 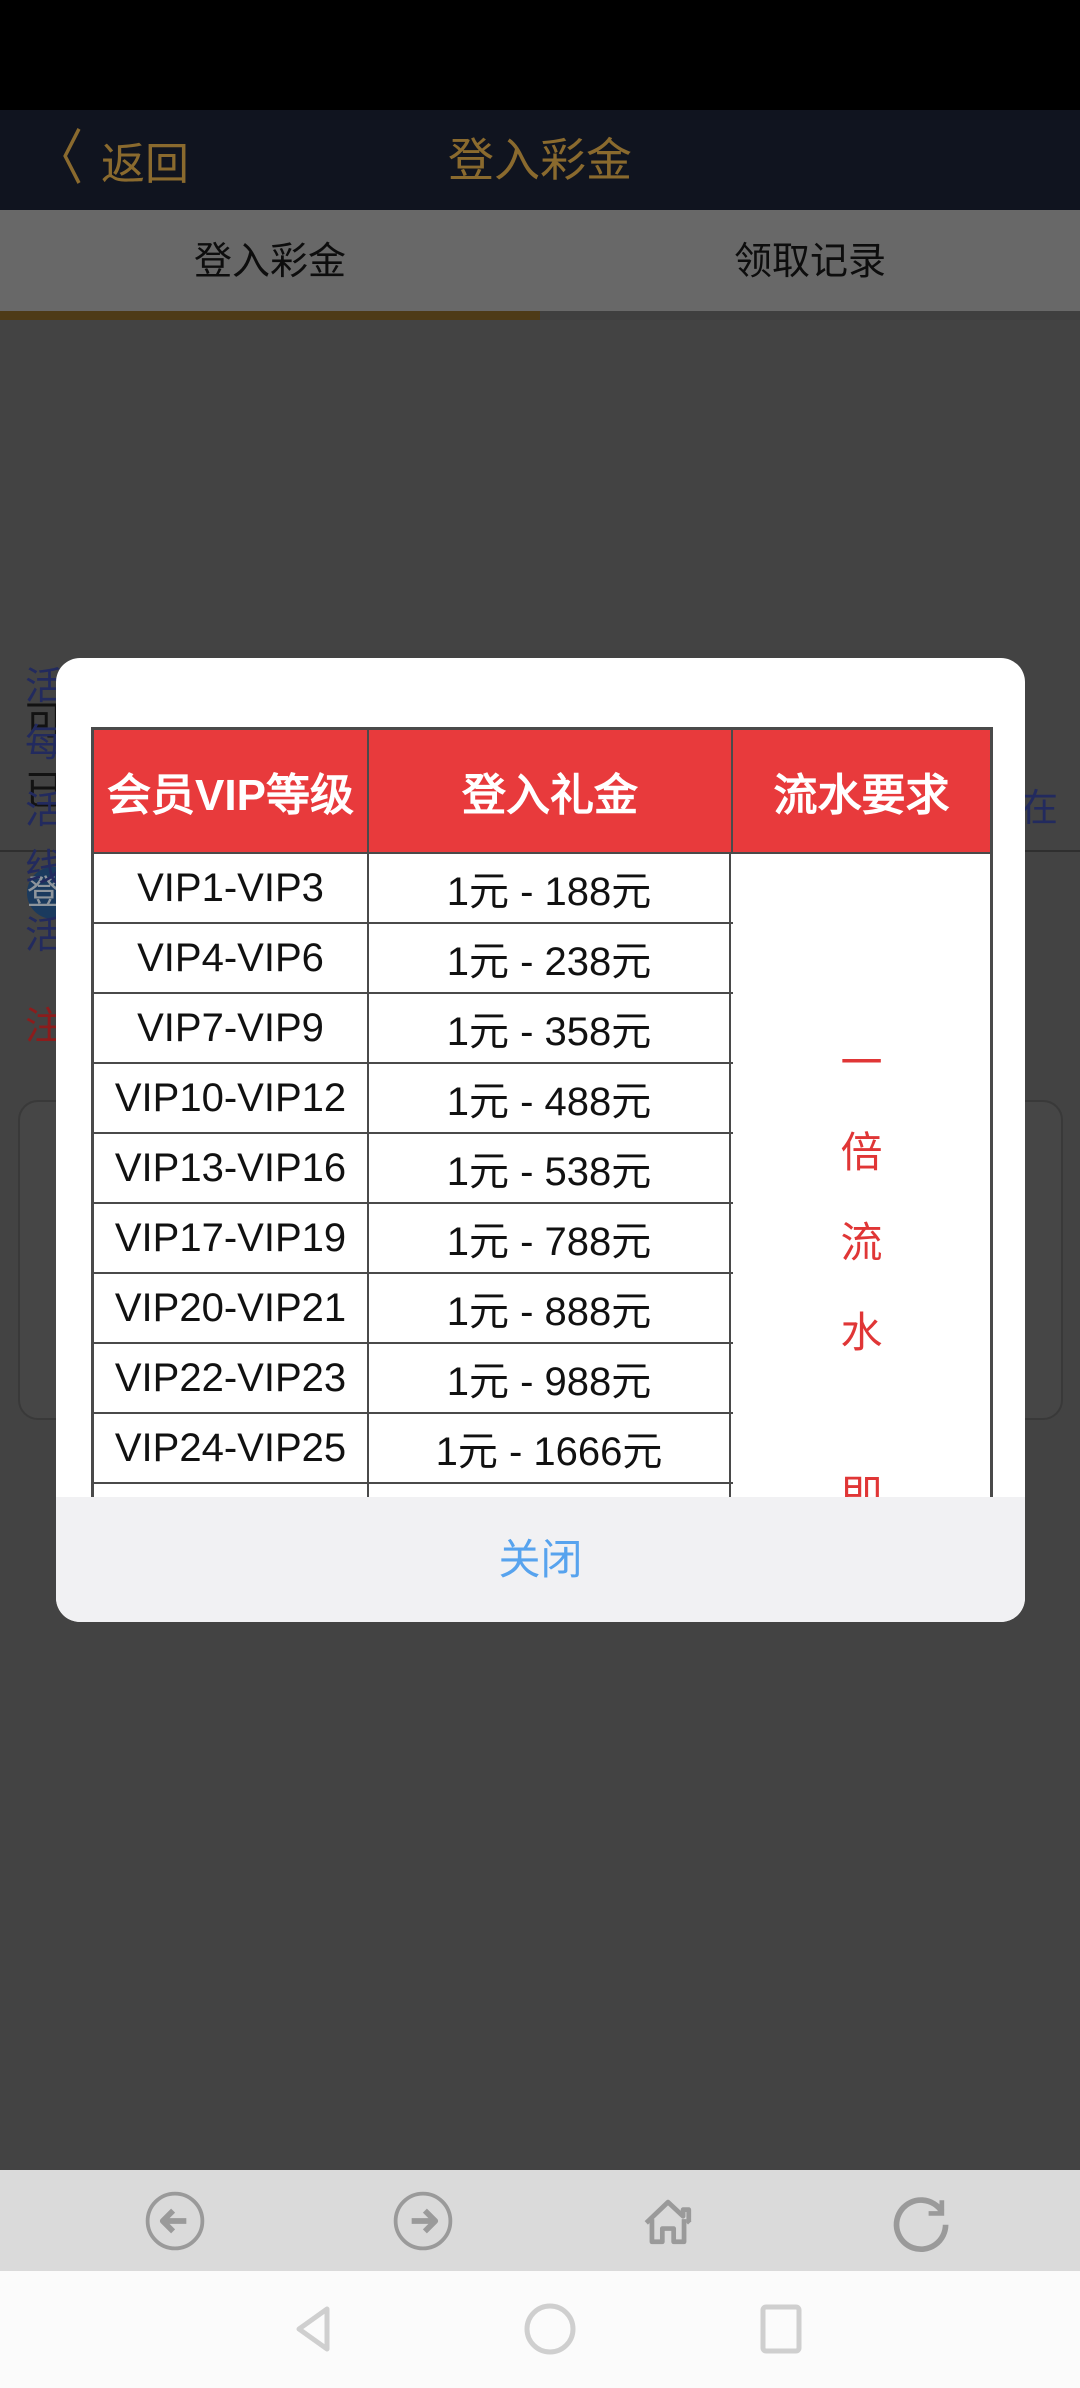 What do you see at coordinates (540, 1559) in the screenshot?
I see `close-button: 关闭` at bounding box center [540, 1559].